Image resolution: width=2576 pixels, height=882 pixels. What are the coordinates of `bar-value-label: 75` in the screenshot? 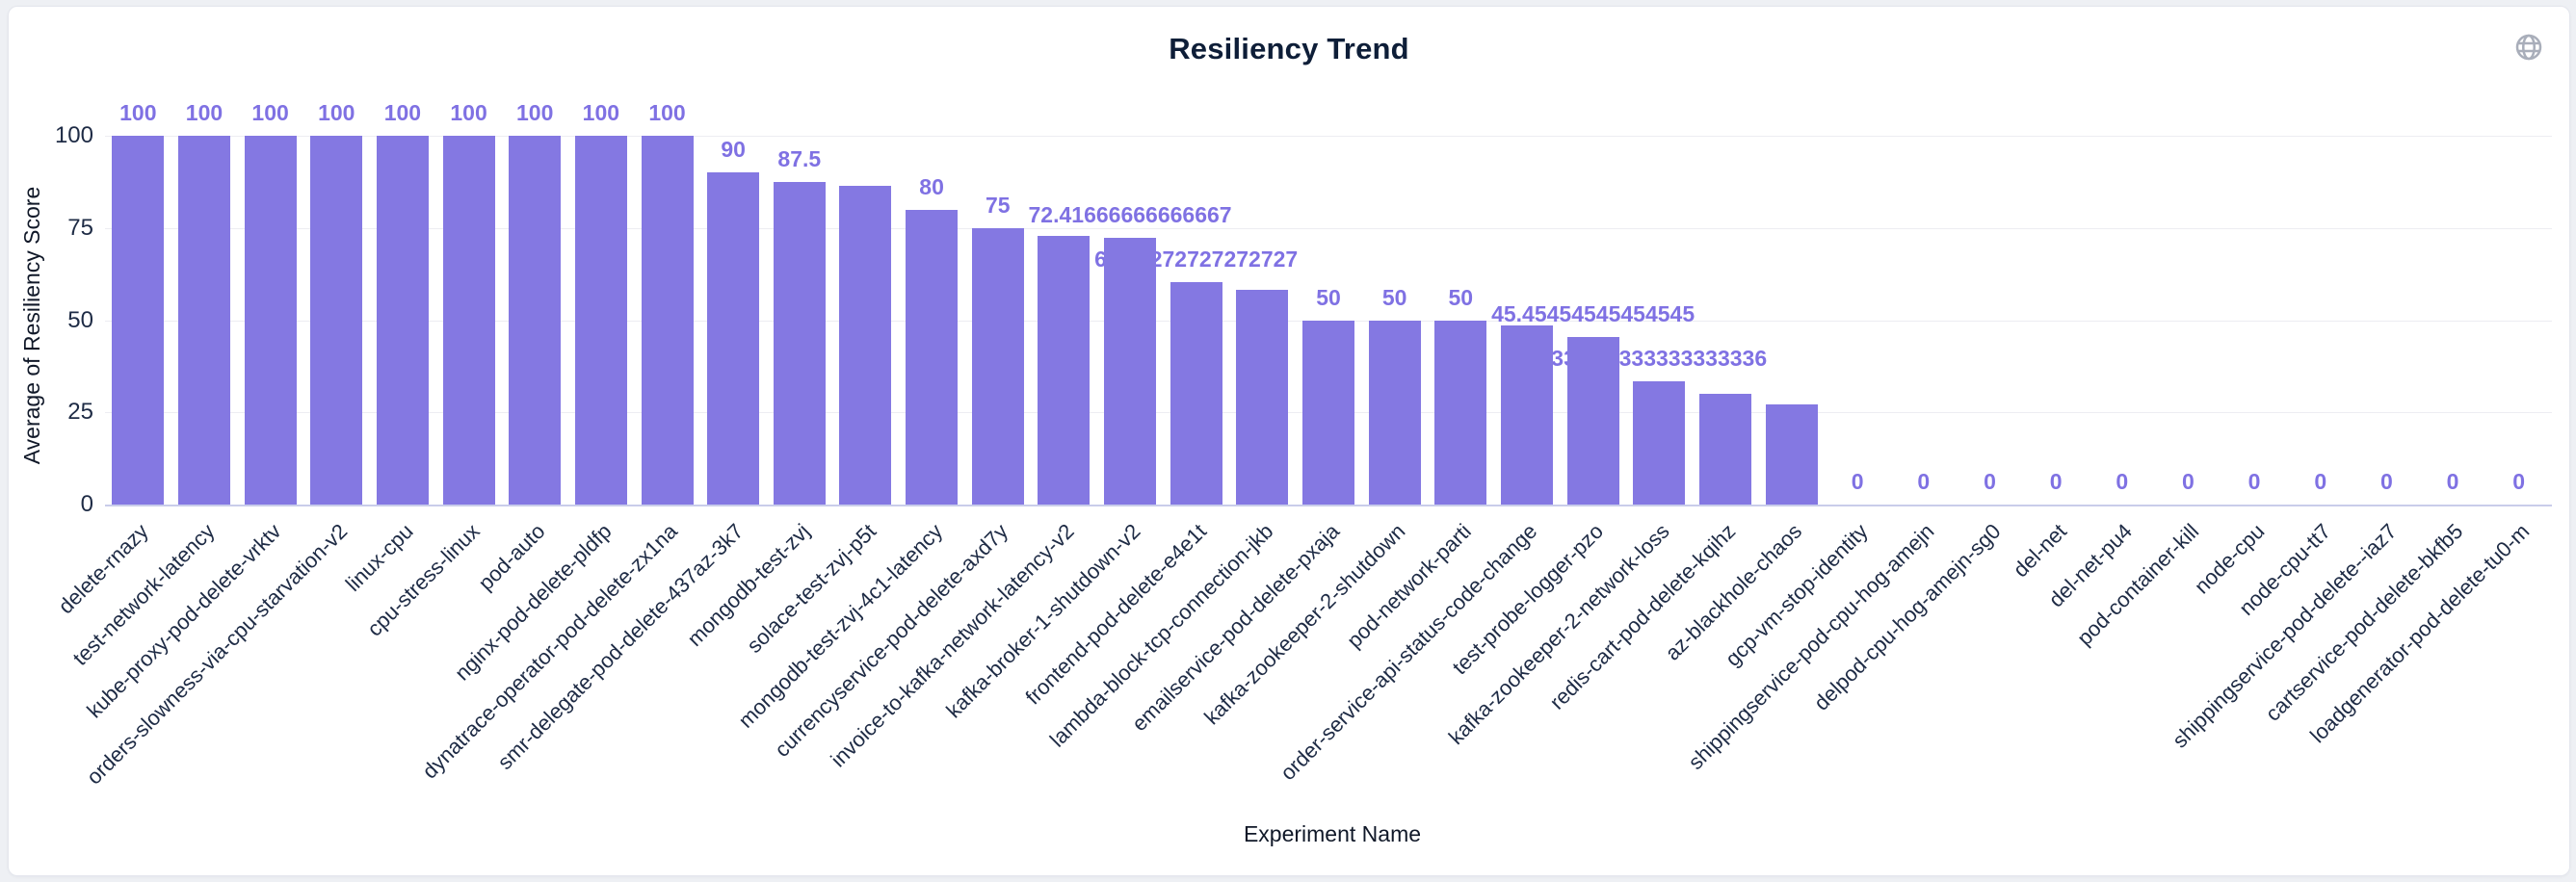 It's located at (998, 205).